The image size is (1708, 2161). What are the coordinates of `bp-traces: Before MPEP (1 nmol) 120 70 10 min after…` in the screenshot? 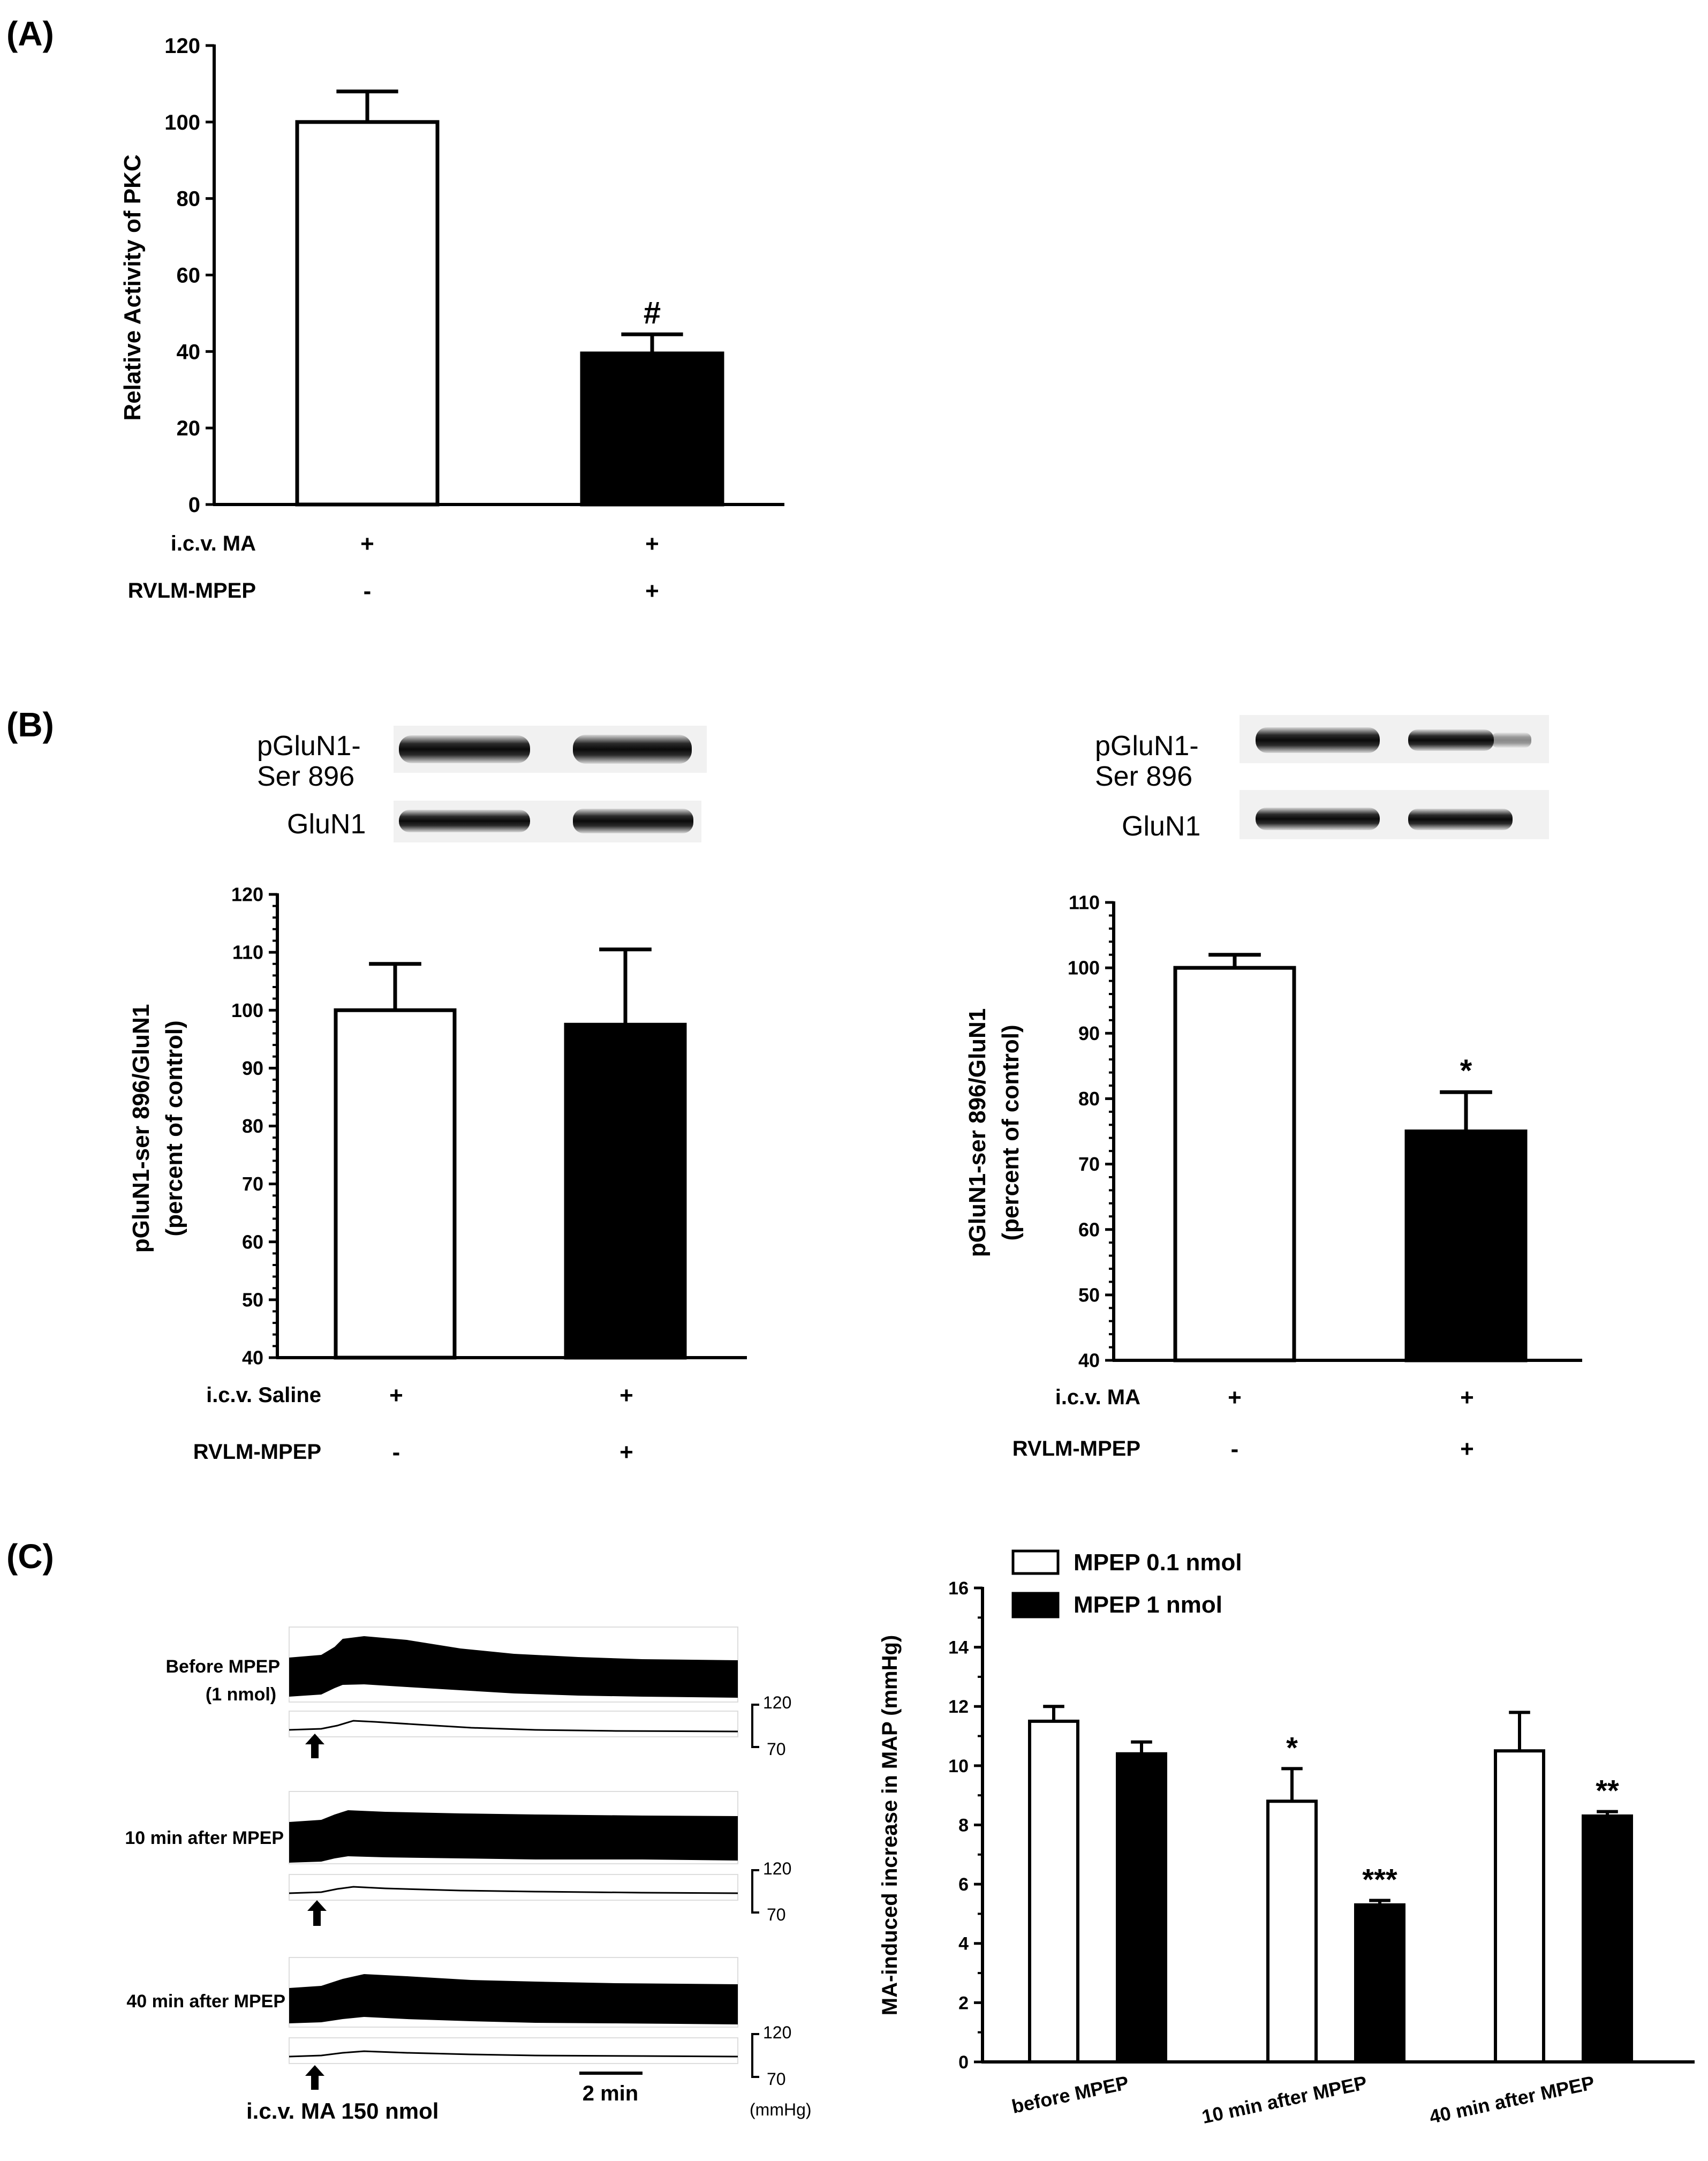 It's located at (468, 1875).